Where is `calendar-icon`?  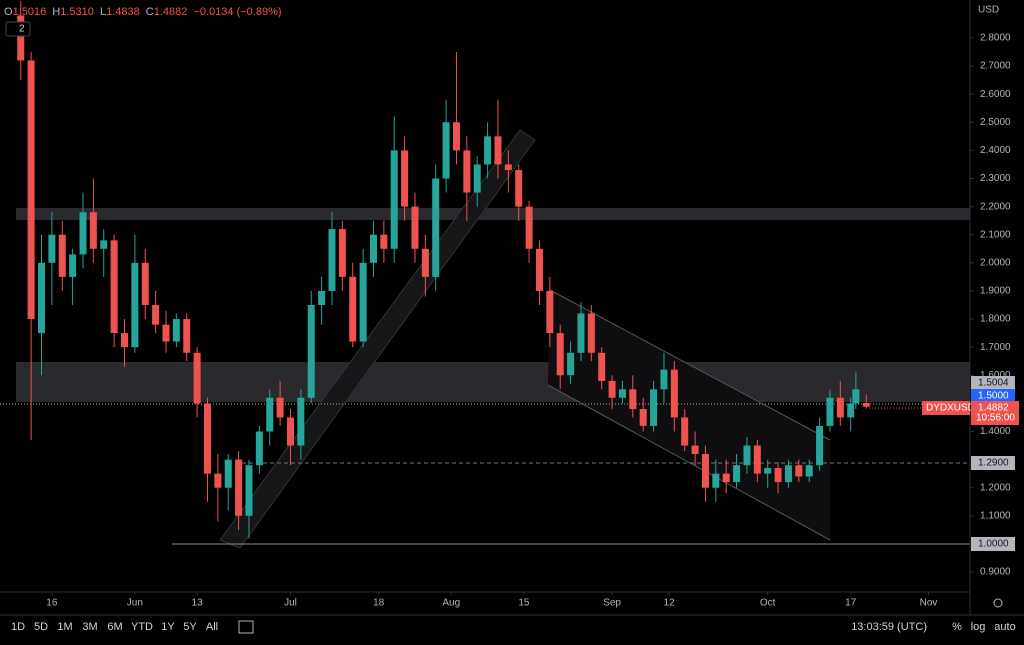 calendar-icon is located at coordinates (246, 627).